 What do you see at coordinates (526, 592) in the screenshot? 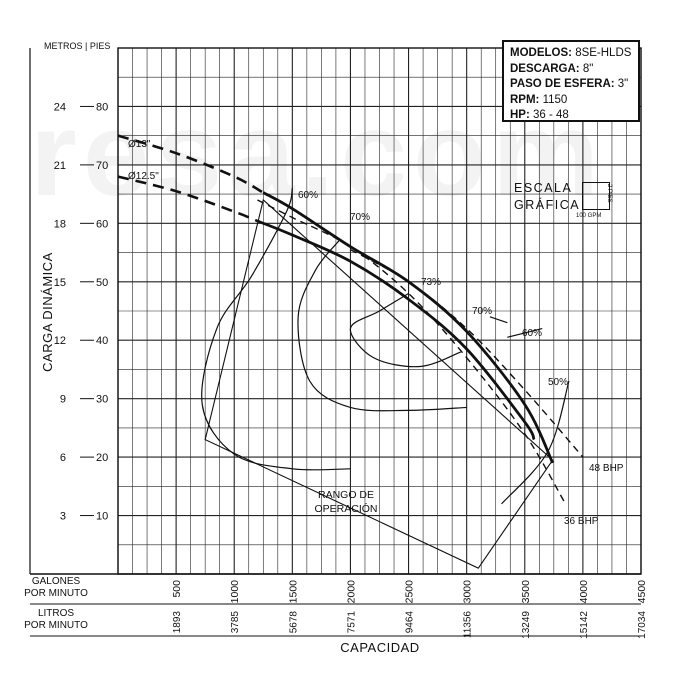
I see `x-tick-label: 3500` at bounding box center [526, 592].